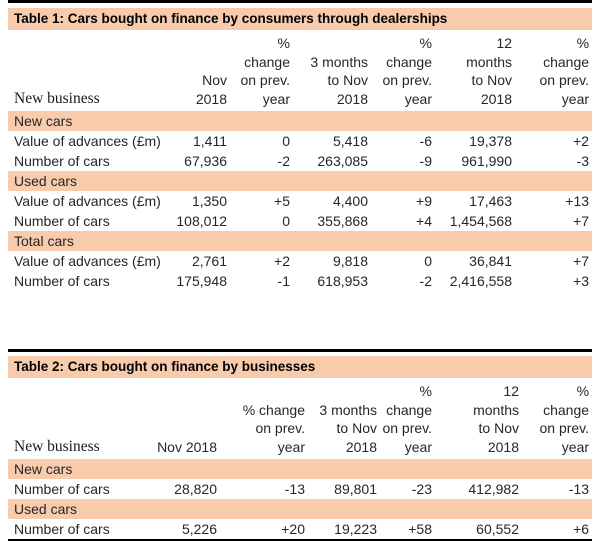  What do you see at coordinates (424, 221) in the screenshot?
I see `cell-value: +4` at bounding box center [424, 221].